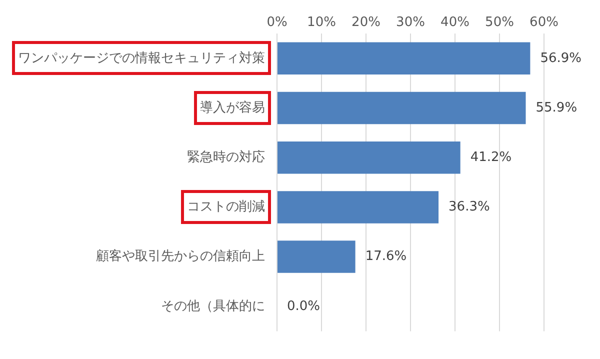 This screenshot has height=359, width=600. What do you see at coordinates (491, 157) in the screenshot?
I see `data-label: 41.2%` at bounding box center [491, 157].